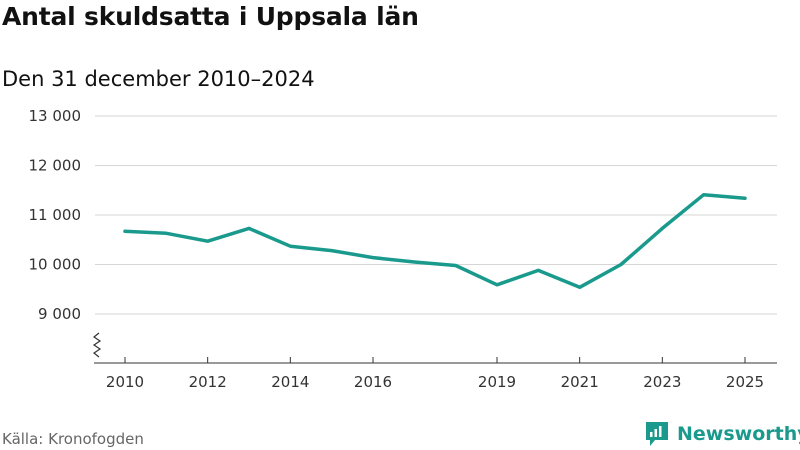  I want to click on y-axis-tick-labels: 9 000 10 000 11 000 12 000 13 000, so click(55, 215).